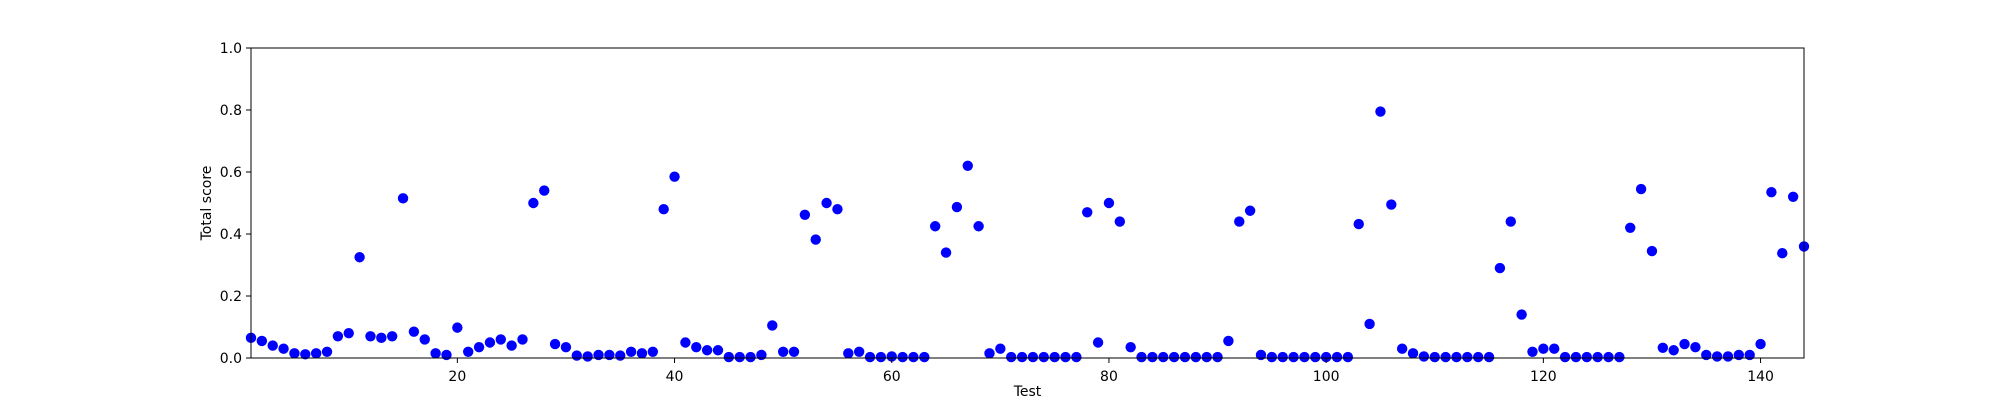  I want to click on y-tick-label: 0.4, so click(231, 235).